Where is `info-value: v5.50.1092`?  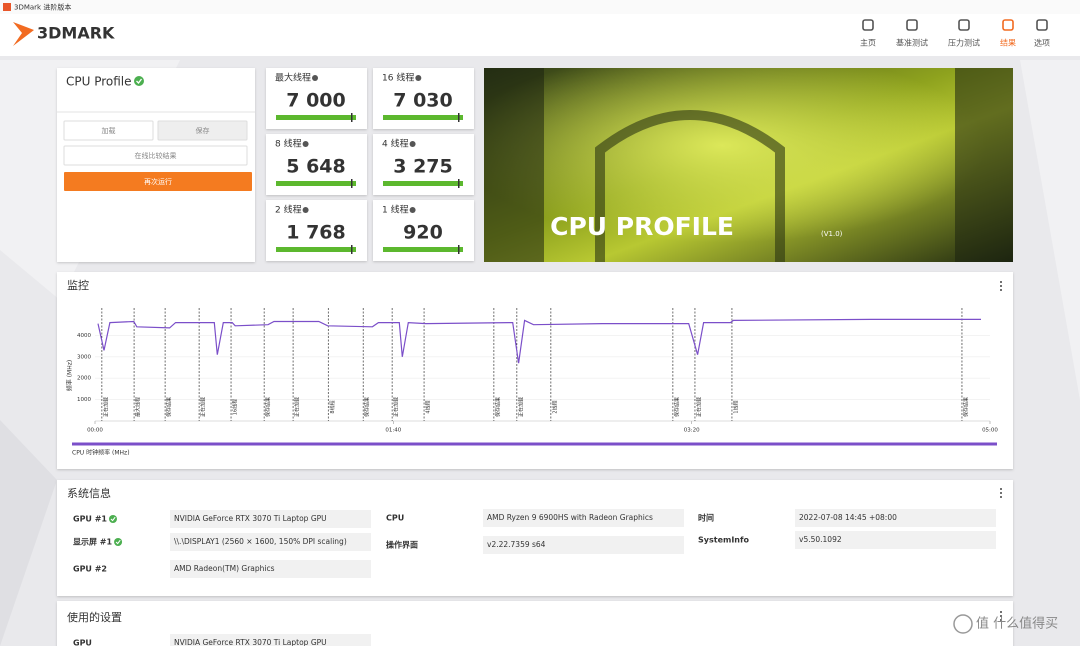
info-value: v5.50.1092 is located at coordinates (820, 539).